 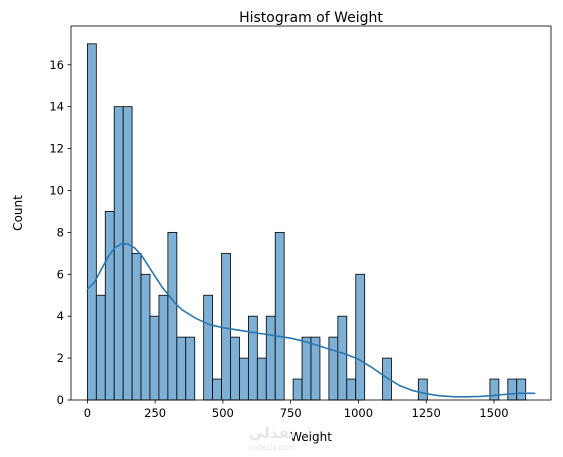 What do you see at coordinates (60, 358) in the screenshot?
I see `y-tick-label: 2` at bounding box center [60, 358].